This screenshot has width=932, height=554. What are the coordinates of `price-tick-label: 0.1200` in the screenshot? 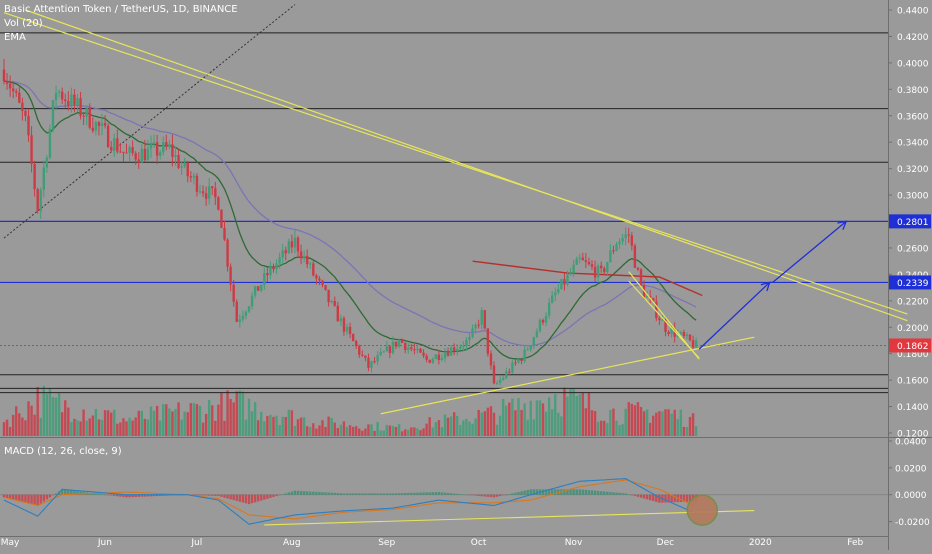 It's located at (913, 435).